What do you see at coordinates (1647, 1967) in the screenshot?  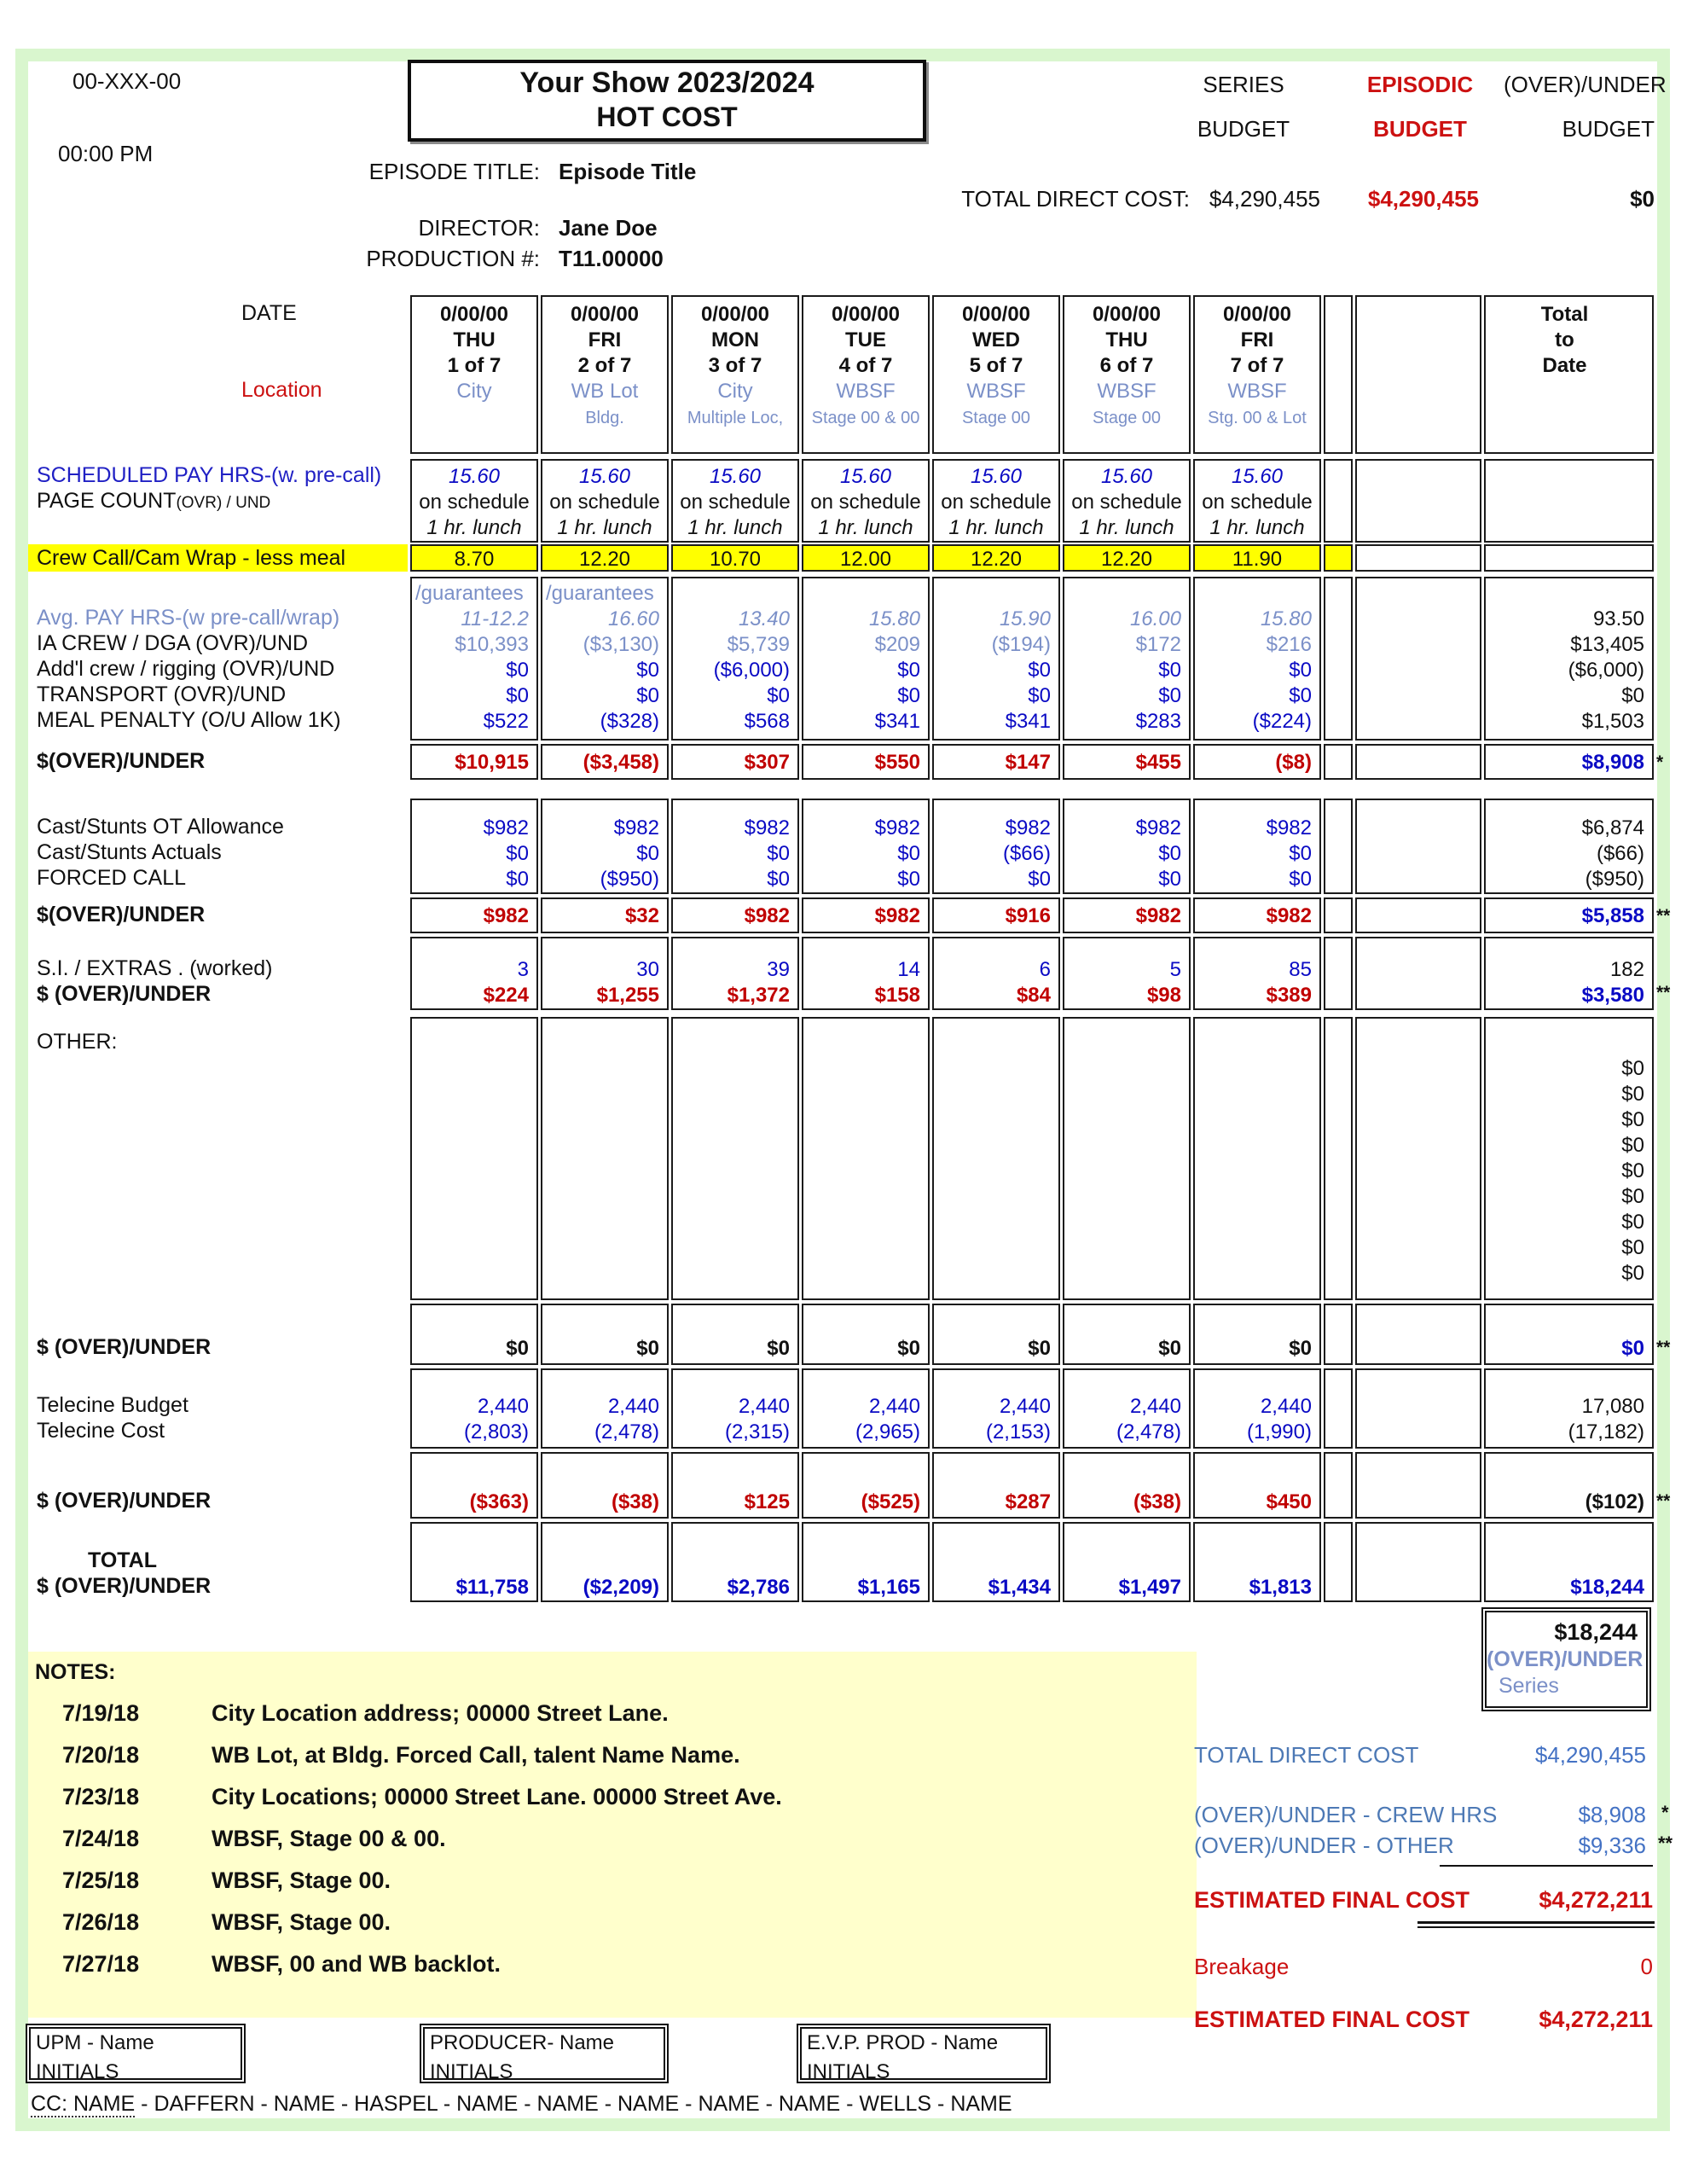 I see `breakage-value: 0` at bounding box center [1647, 1967].